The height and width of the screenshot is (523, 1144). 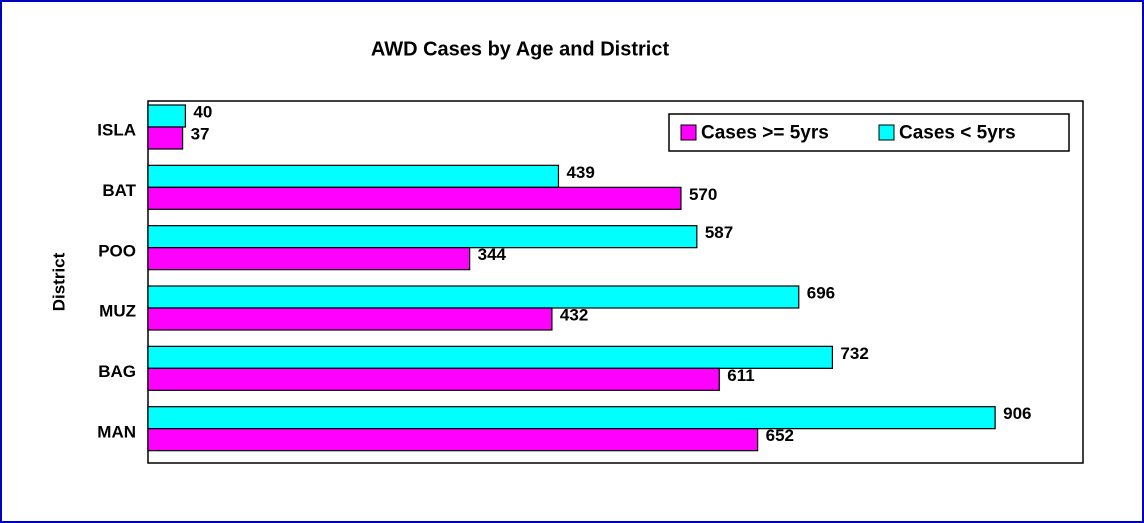 What do you see at coordinates (117, 371) in the screenshot?
I see `y-tick-label: BAG` at bounding box center [117, 371].